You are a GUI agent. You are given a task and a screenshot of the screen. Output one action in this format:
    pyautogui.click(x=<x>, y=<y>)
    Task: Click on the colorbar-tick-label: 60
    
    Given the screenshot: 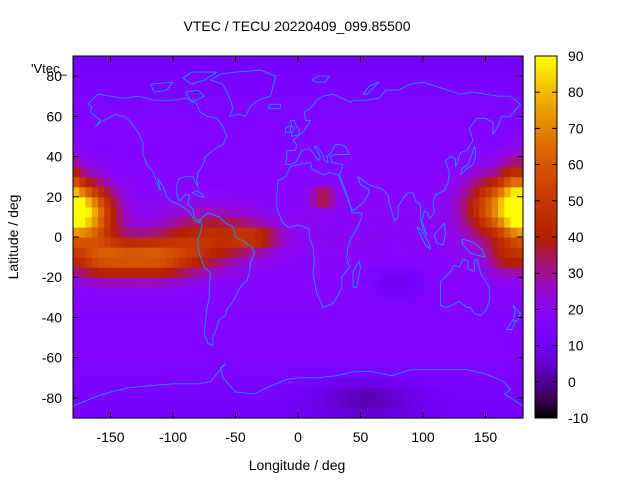 What is the action you would take?
    pyautogui.click(x=576, y=165)
    